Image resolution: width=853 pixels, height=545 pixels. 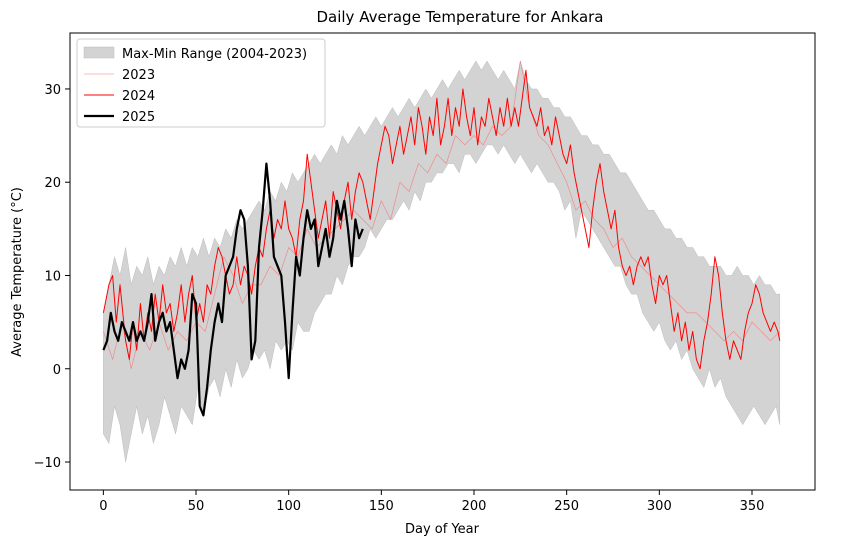 I want to click on legend-box, so click(x=201, y=83).